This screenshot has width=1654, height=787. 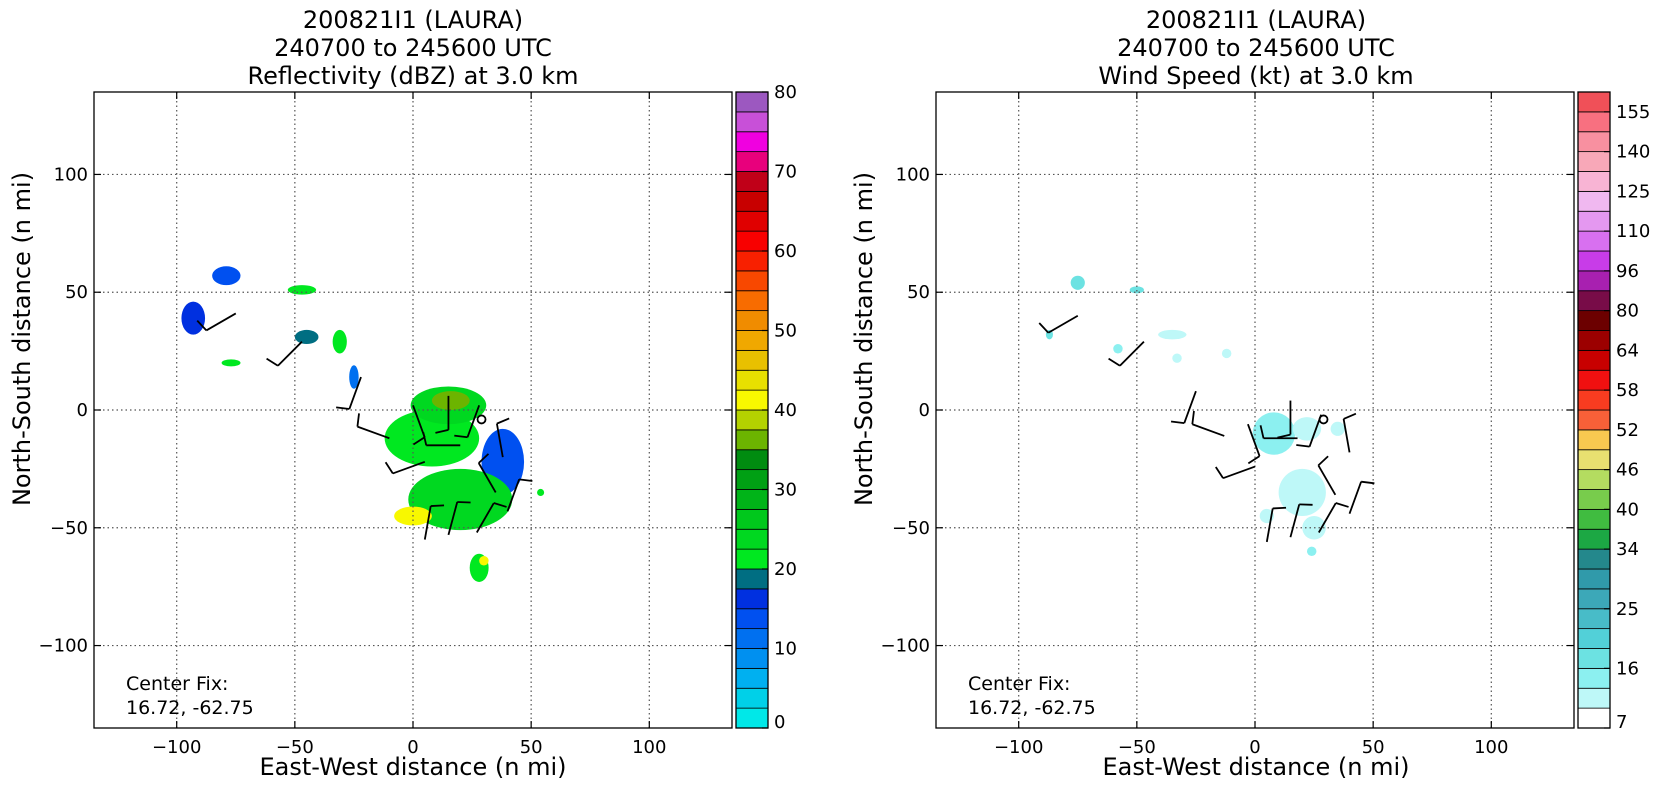 I want to click on colorbar-tick-label: 60, so click(x=785, y=251).